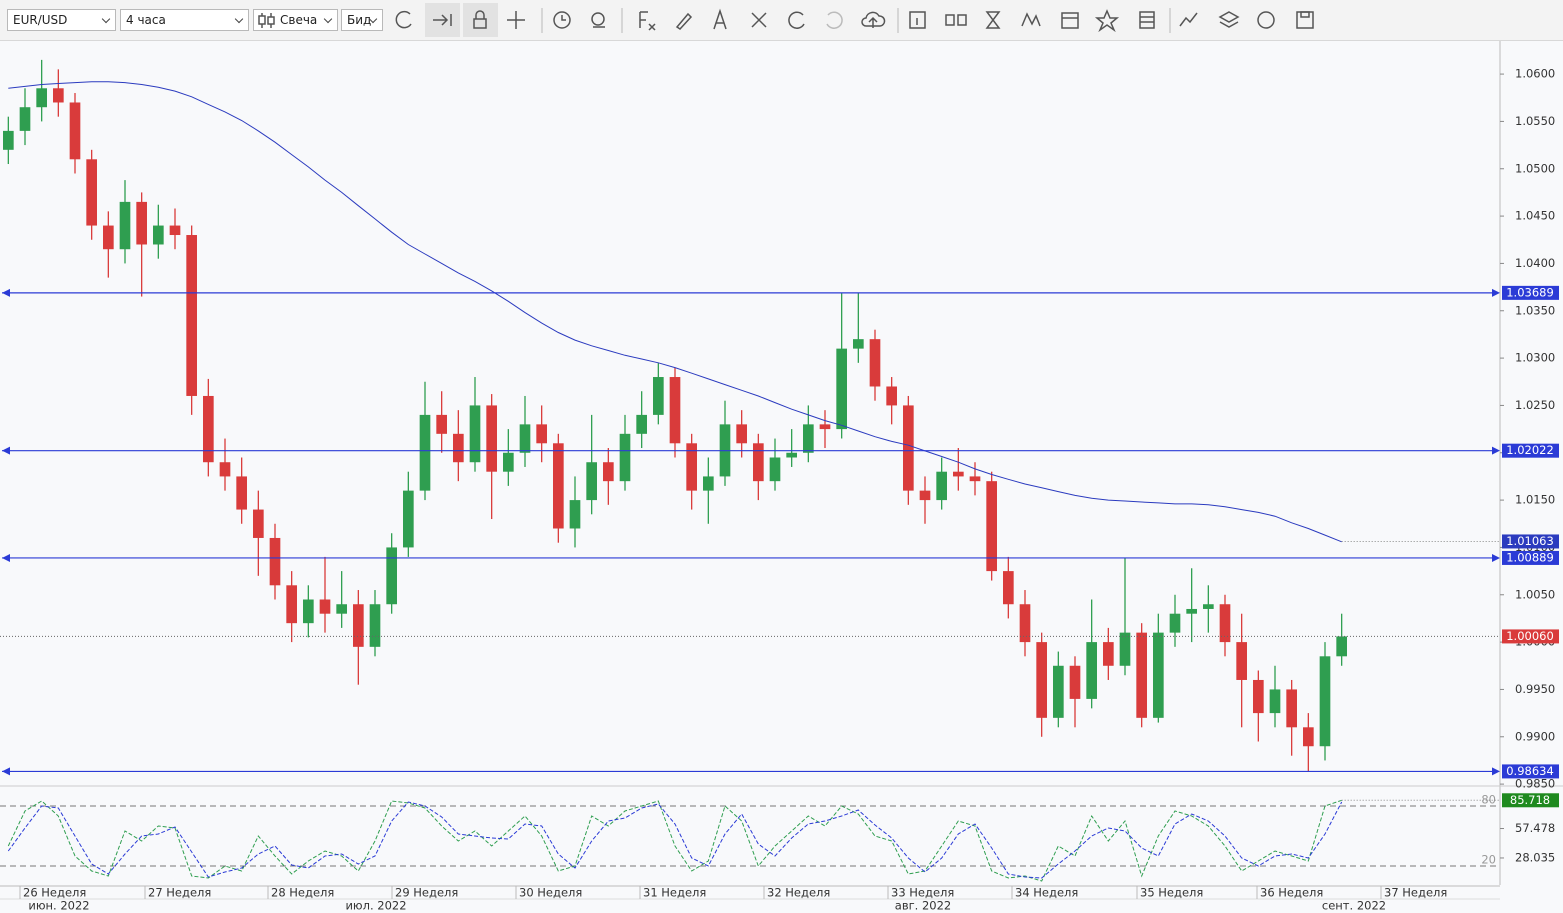 The width and height of the screenshot is (1563, 913). Describe the element at coordinates (786, 20) in the screenshot. I see `toolbar-icons` at that location.